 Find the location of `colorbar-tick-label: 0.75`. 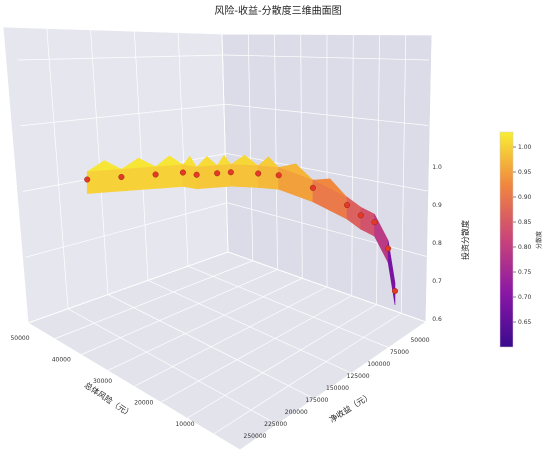

colorbar-tick-label: 0.75 is located at coordinates (525, 272).